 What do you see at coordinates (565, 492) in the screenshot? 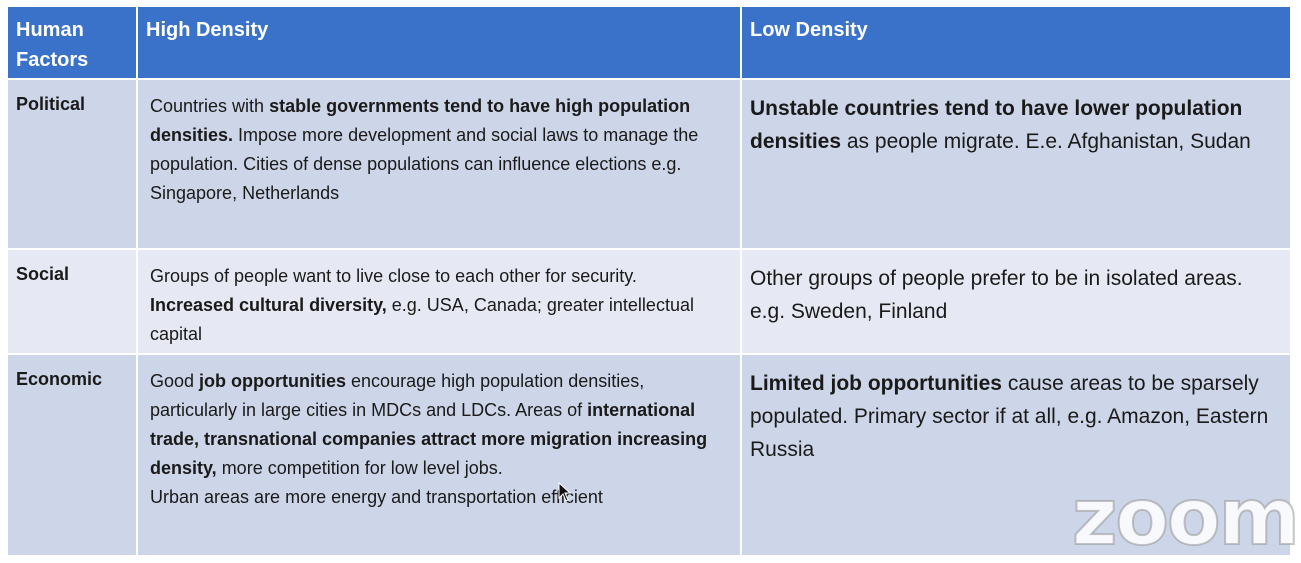
I see `mouse-cursor-icon` at bounding box center [565, 492].